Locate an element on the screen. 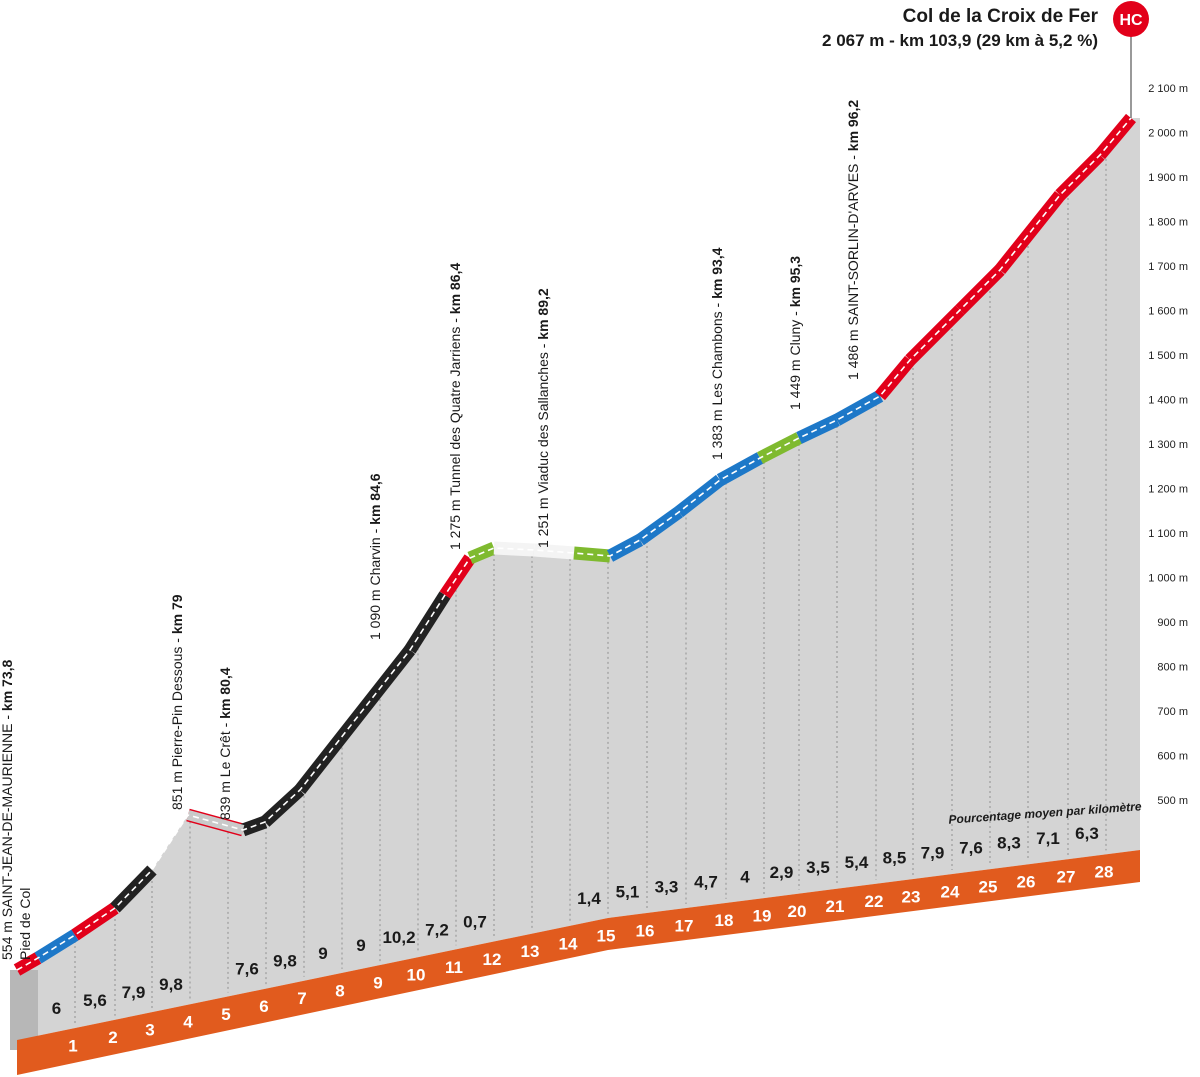  altitude-tick: 1 700 m is located at coordinates (1168, 267).